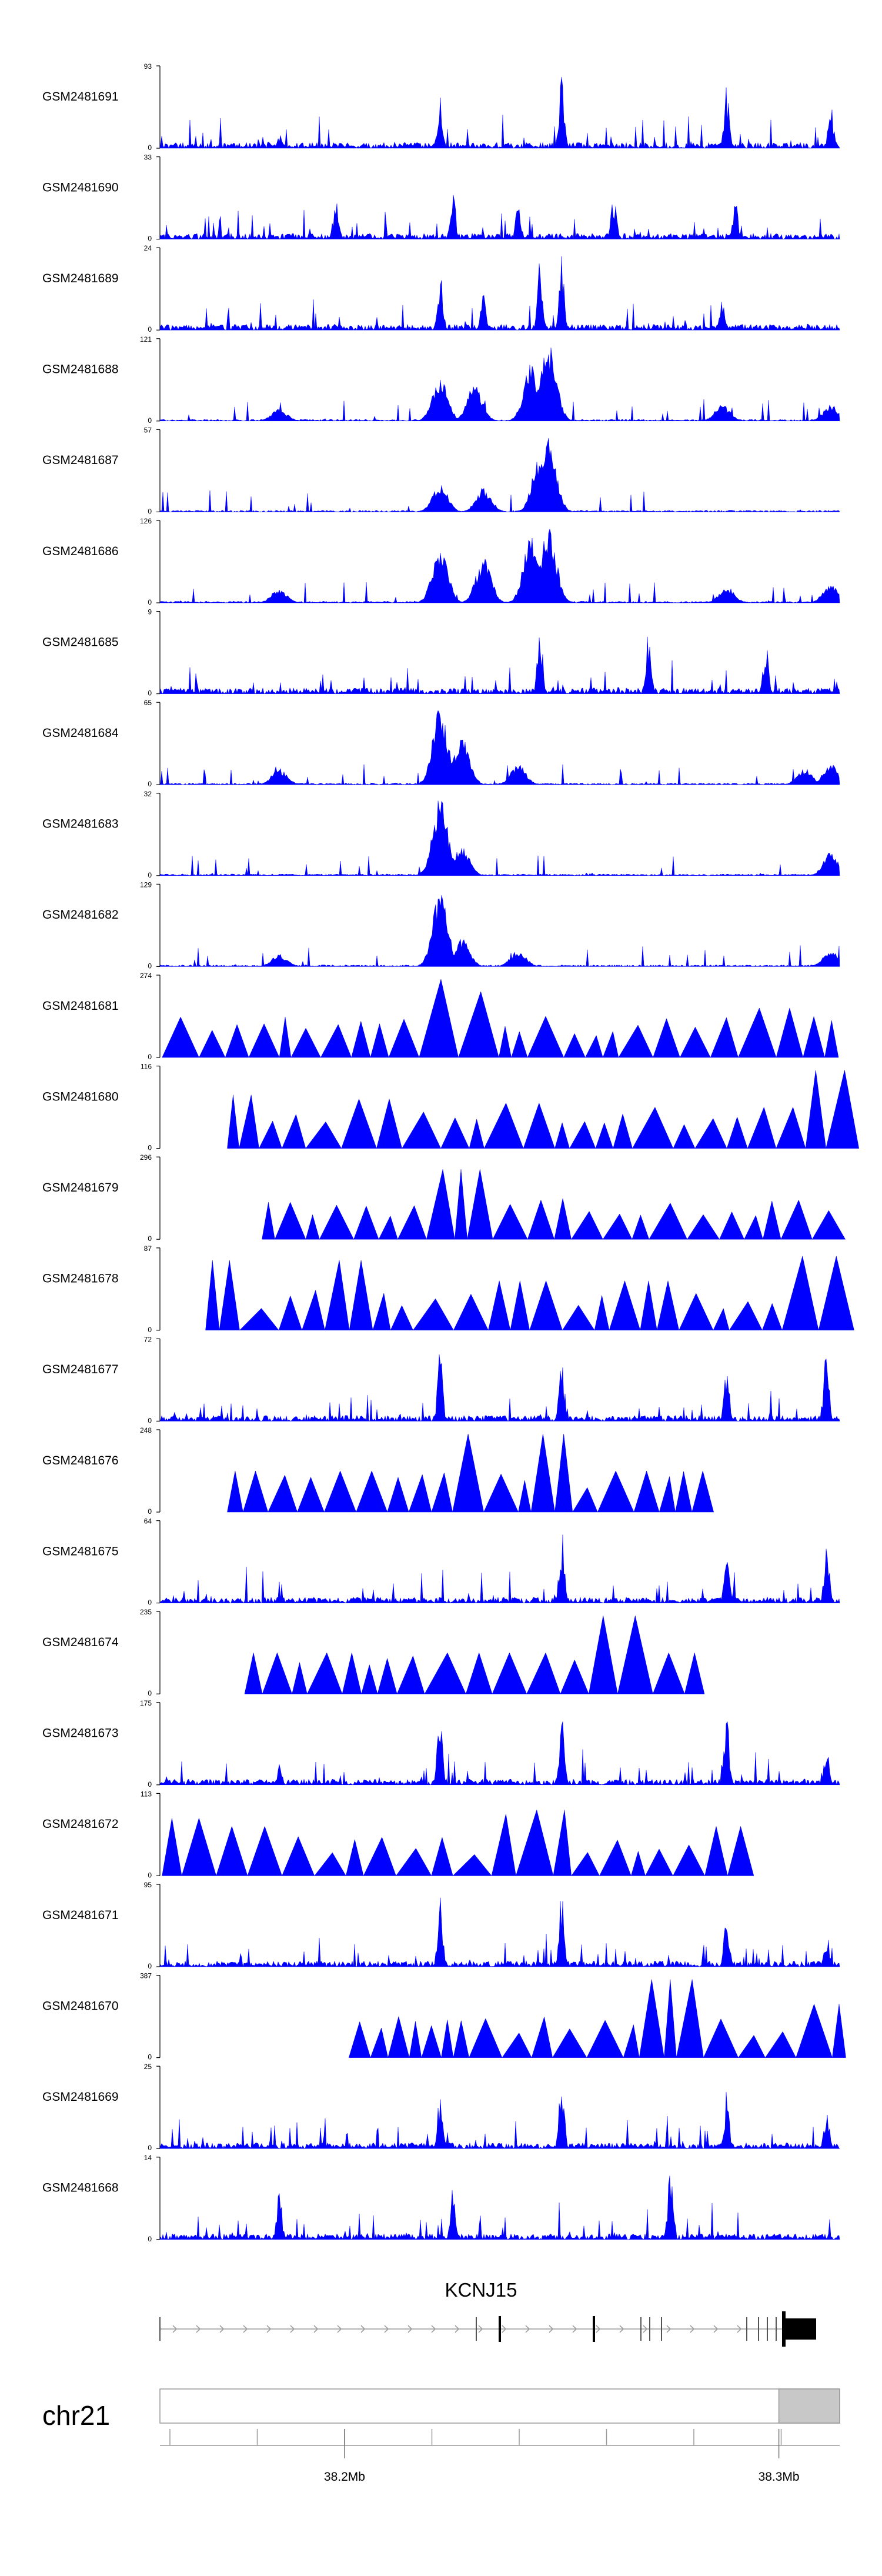 This screenshot has height=2576, width=882. I want to click on track-GSM2481668: GSM2481668 14 0, so click(441, 2198).